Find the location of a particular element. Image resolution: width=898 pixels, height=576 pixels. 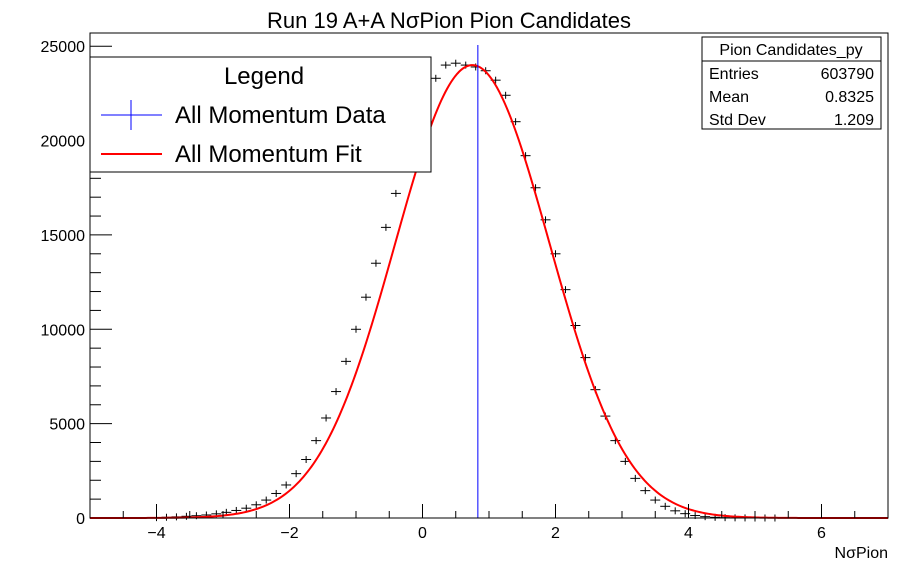

y-tick-label: 15000 is located at coordinates (63, 236).